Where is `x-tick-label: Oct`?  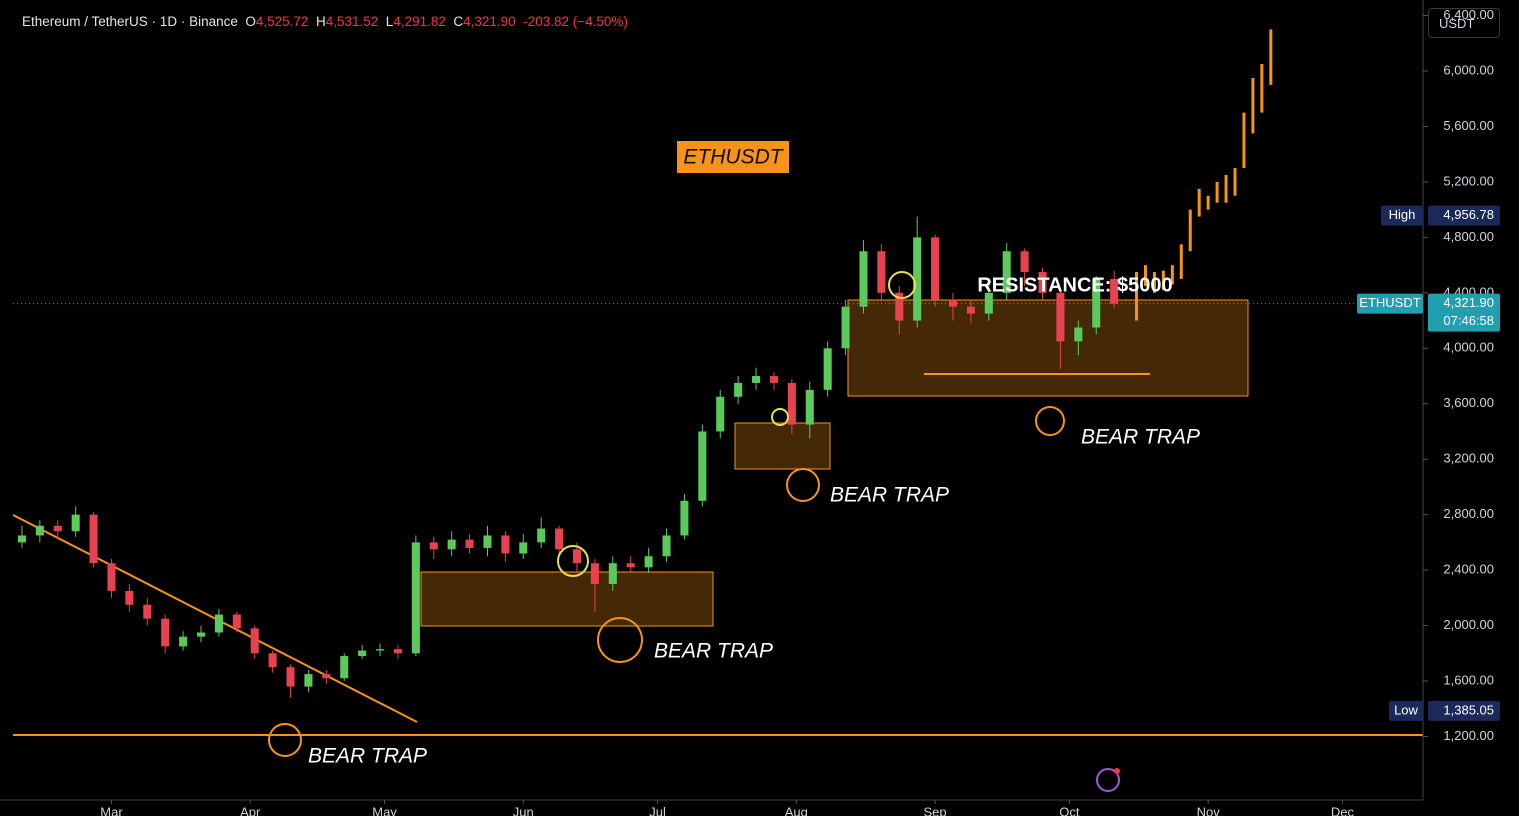 x-tick-label: Oct is located at coordinates (1069, 810).